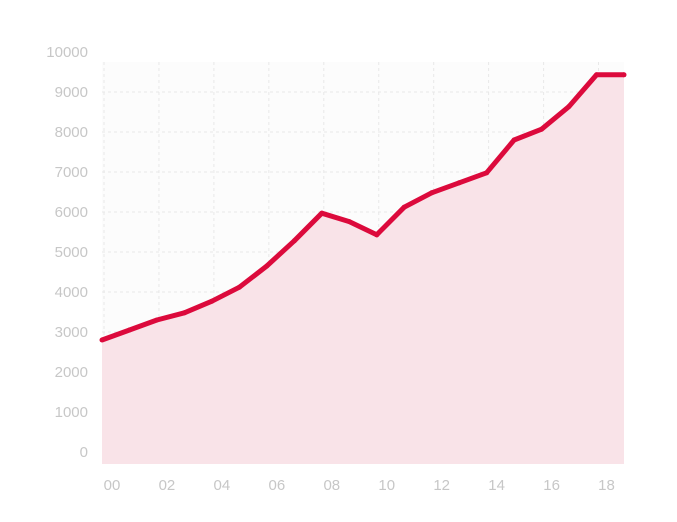 This screenshot has width=677, height=522. What do you see at coordinates (67, 52) in the screenshot?
I see `y-tick-label: 10000` at bounding box center [67, 52].